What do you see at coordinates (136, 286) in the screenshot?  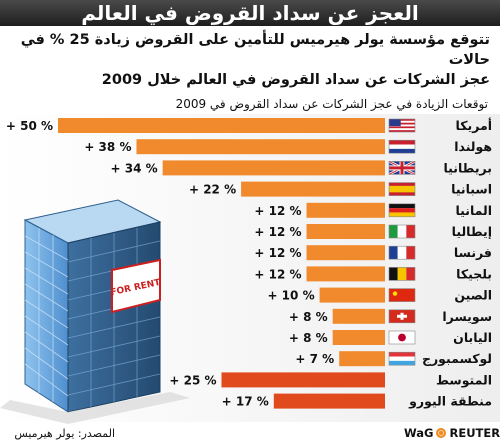 I see `for-rent-sign` at bounding box center [136, 286].